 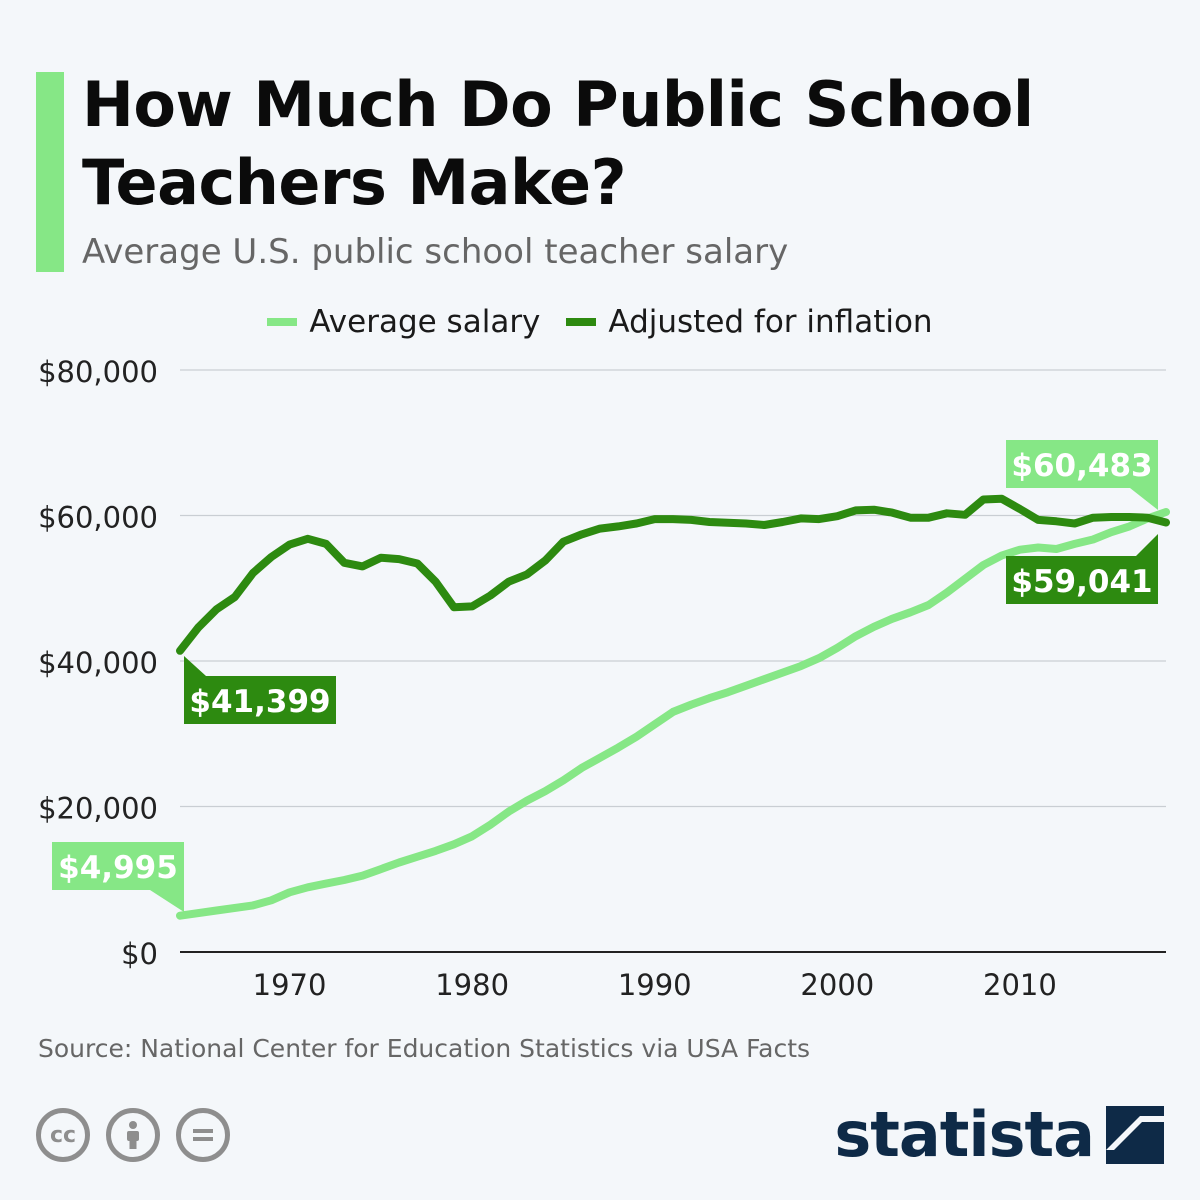 I want to click on y-tick-label: $80,000, so click(x=98, y=372).